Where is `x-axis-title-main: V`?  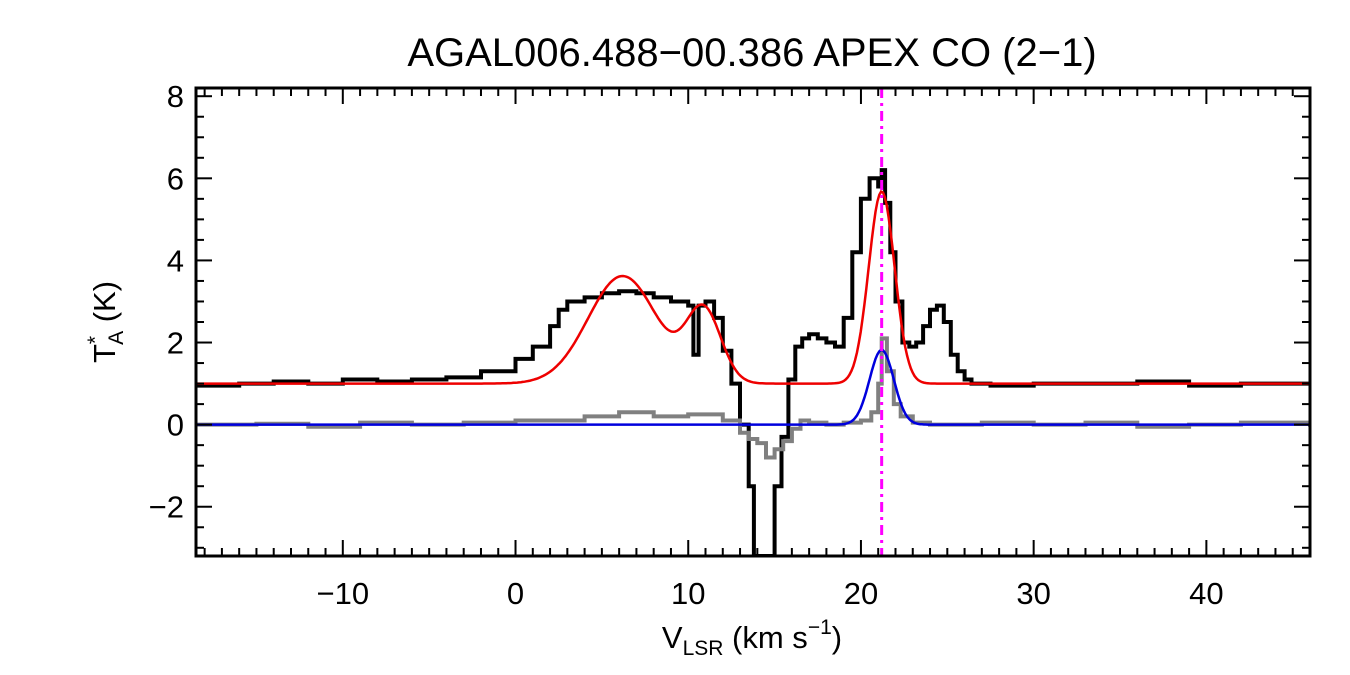
x-axis-title-main: V is located at coordinates (672, 637).